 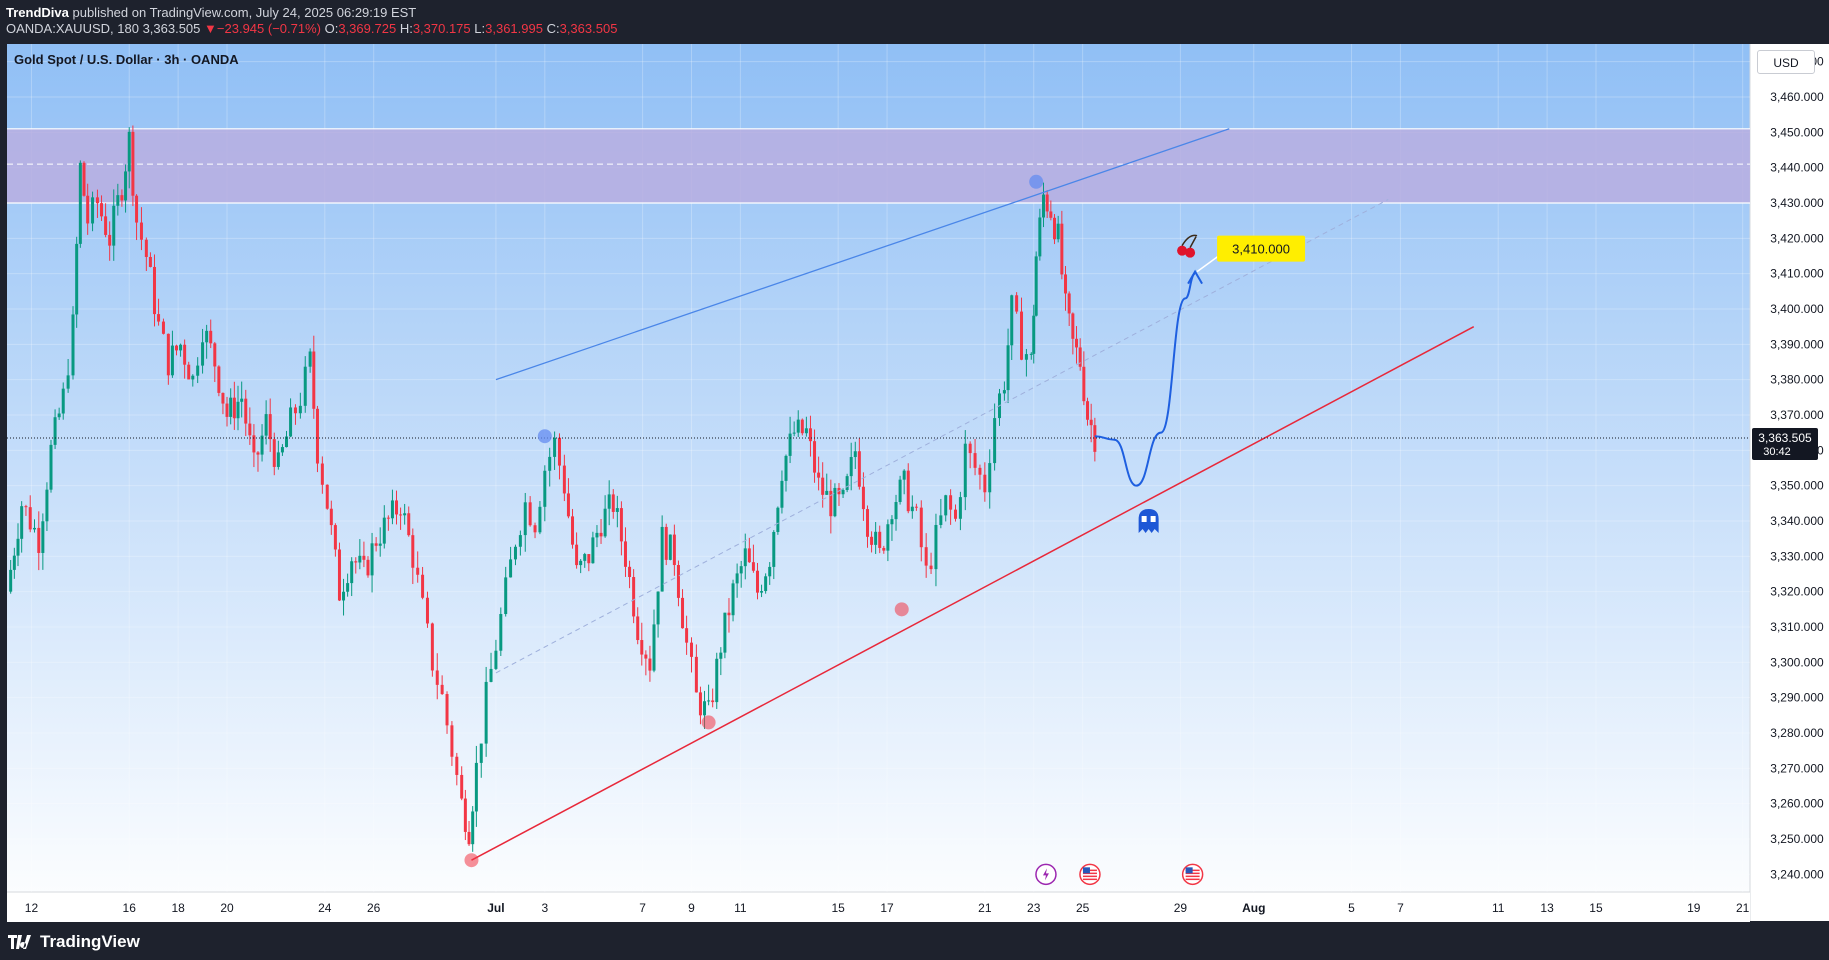 What do you see at coordinates (1797, 97) in the screenshot?
I see `price-tick-label: 3,460.000` at bounding box center [1797, 97].